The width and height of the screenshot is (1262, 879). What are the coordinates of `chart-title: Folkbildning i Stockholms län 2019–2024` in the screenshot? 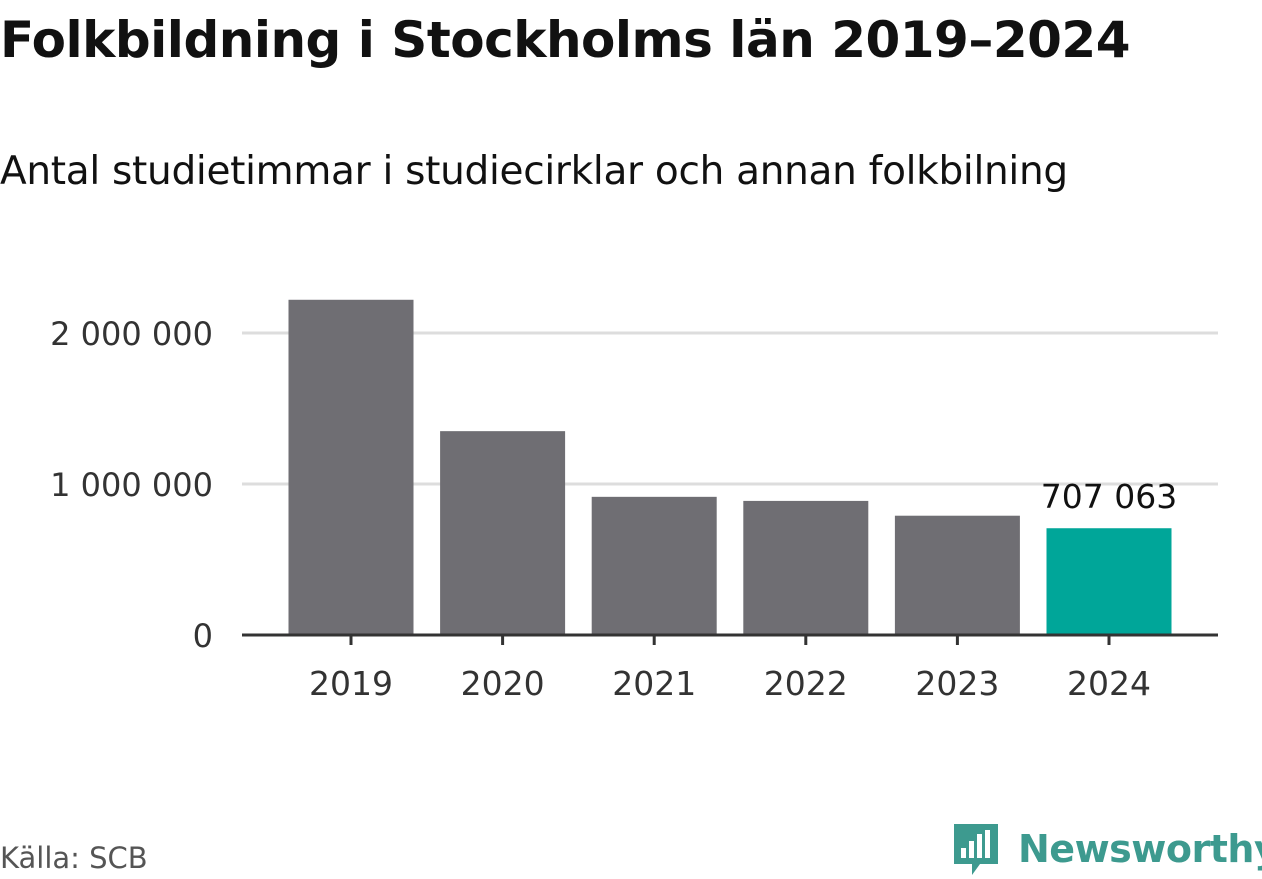 It's located at (565, 40).